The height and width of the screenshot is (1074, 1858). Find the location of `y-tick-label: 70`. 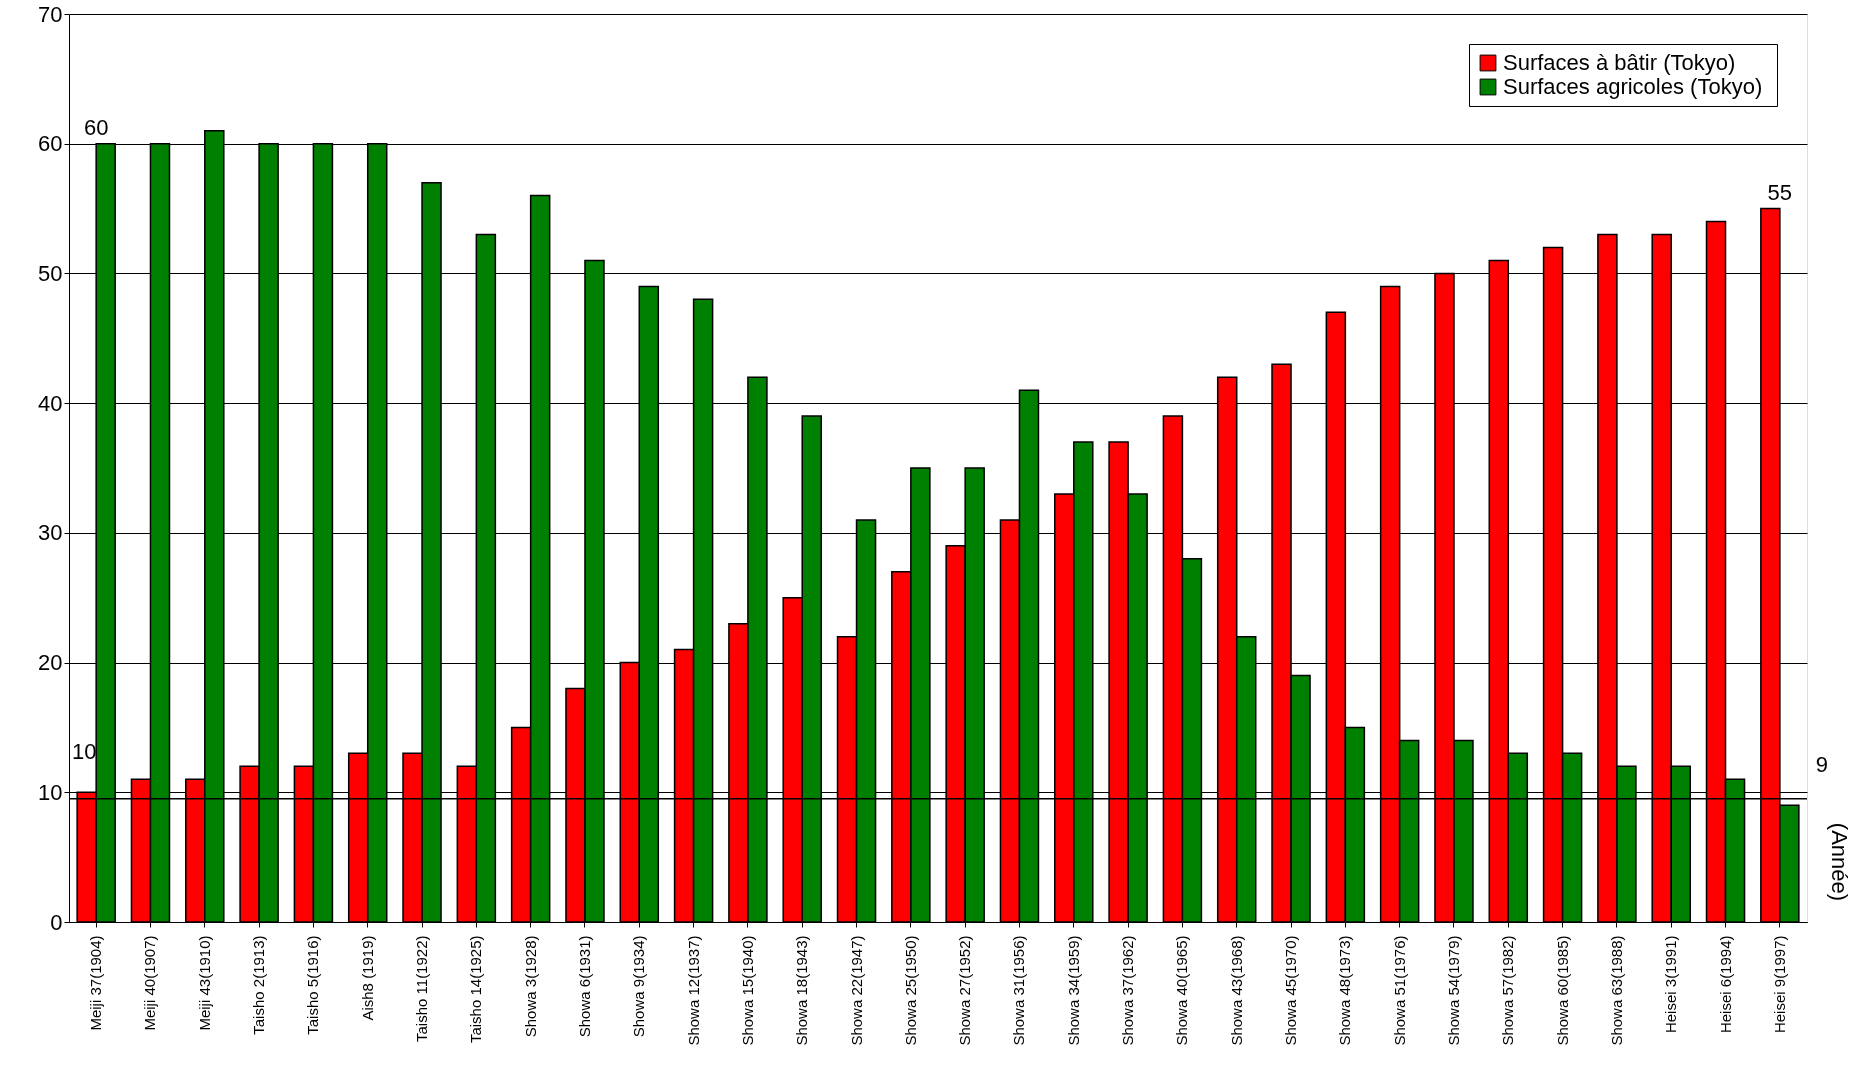

y-tick-label: 70 is located at coordinates (50, 14).